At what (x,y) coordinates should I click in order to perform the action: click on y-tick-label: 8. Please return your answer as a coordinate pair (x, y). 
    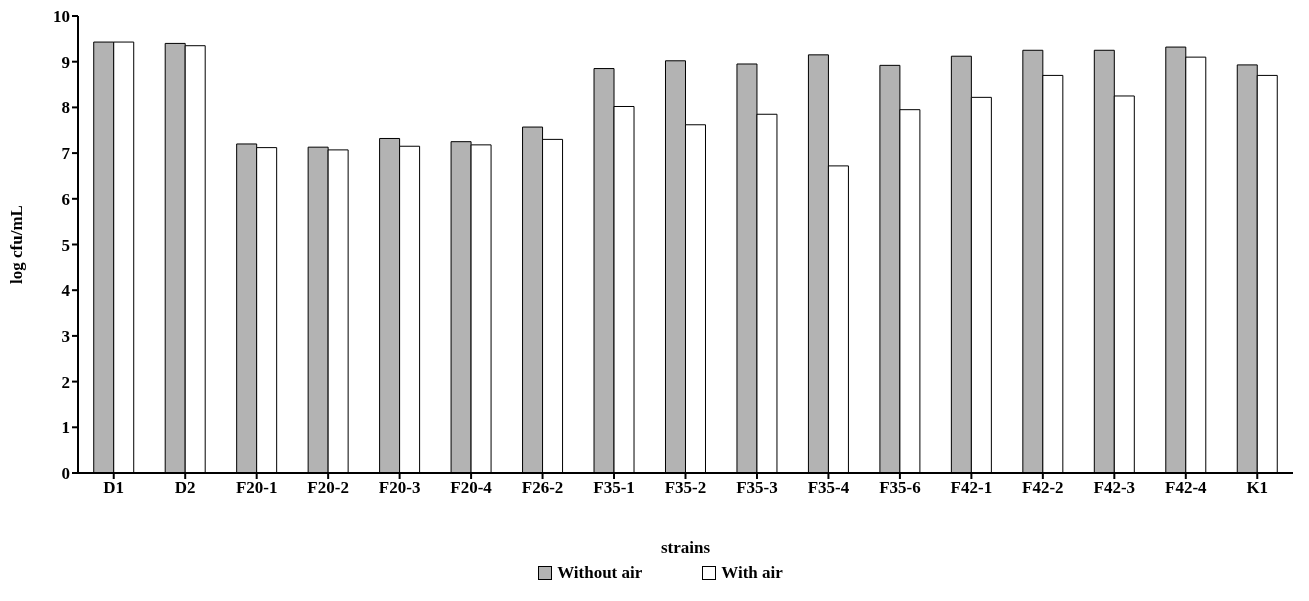
    Looking at the image, I should click on (65, 108).